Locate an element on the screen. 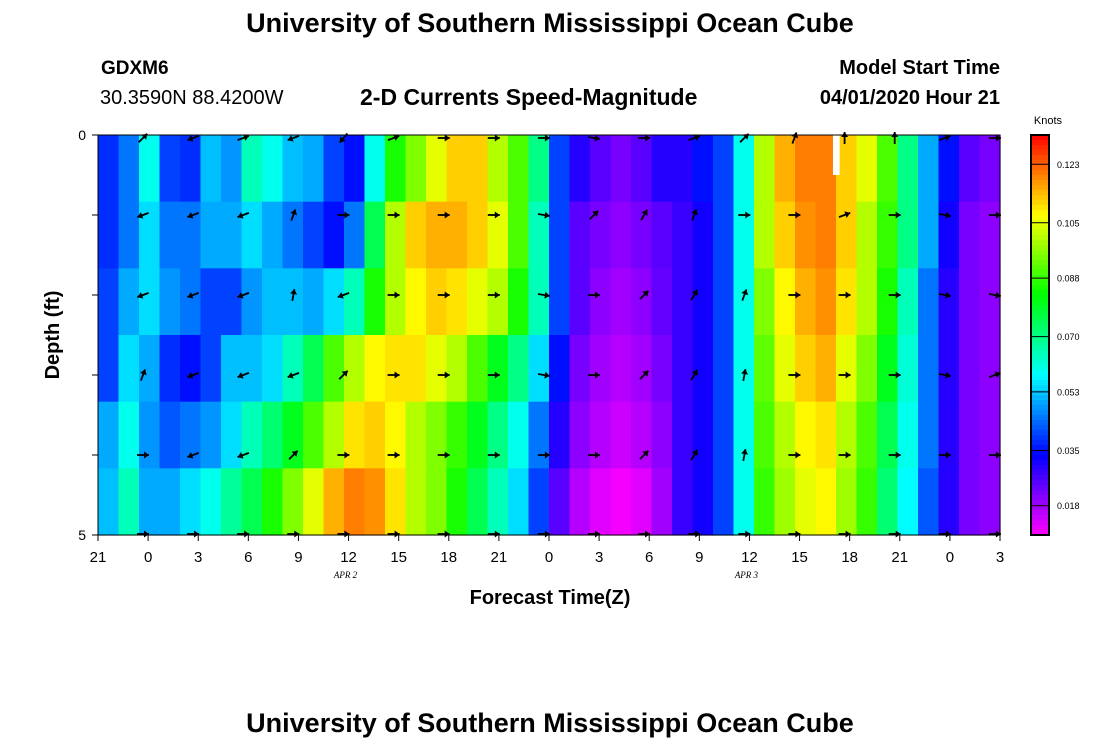 The width and height of the screenshot is (1100, 750). x-tick-label: 21 is located at coordinates (899, 557).